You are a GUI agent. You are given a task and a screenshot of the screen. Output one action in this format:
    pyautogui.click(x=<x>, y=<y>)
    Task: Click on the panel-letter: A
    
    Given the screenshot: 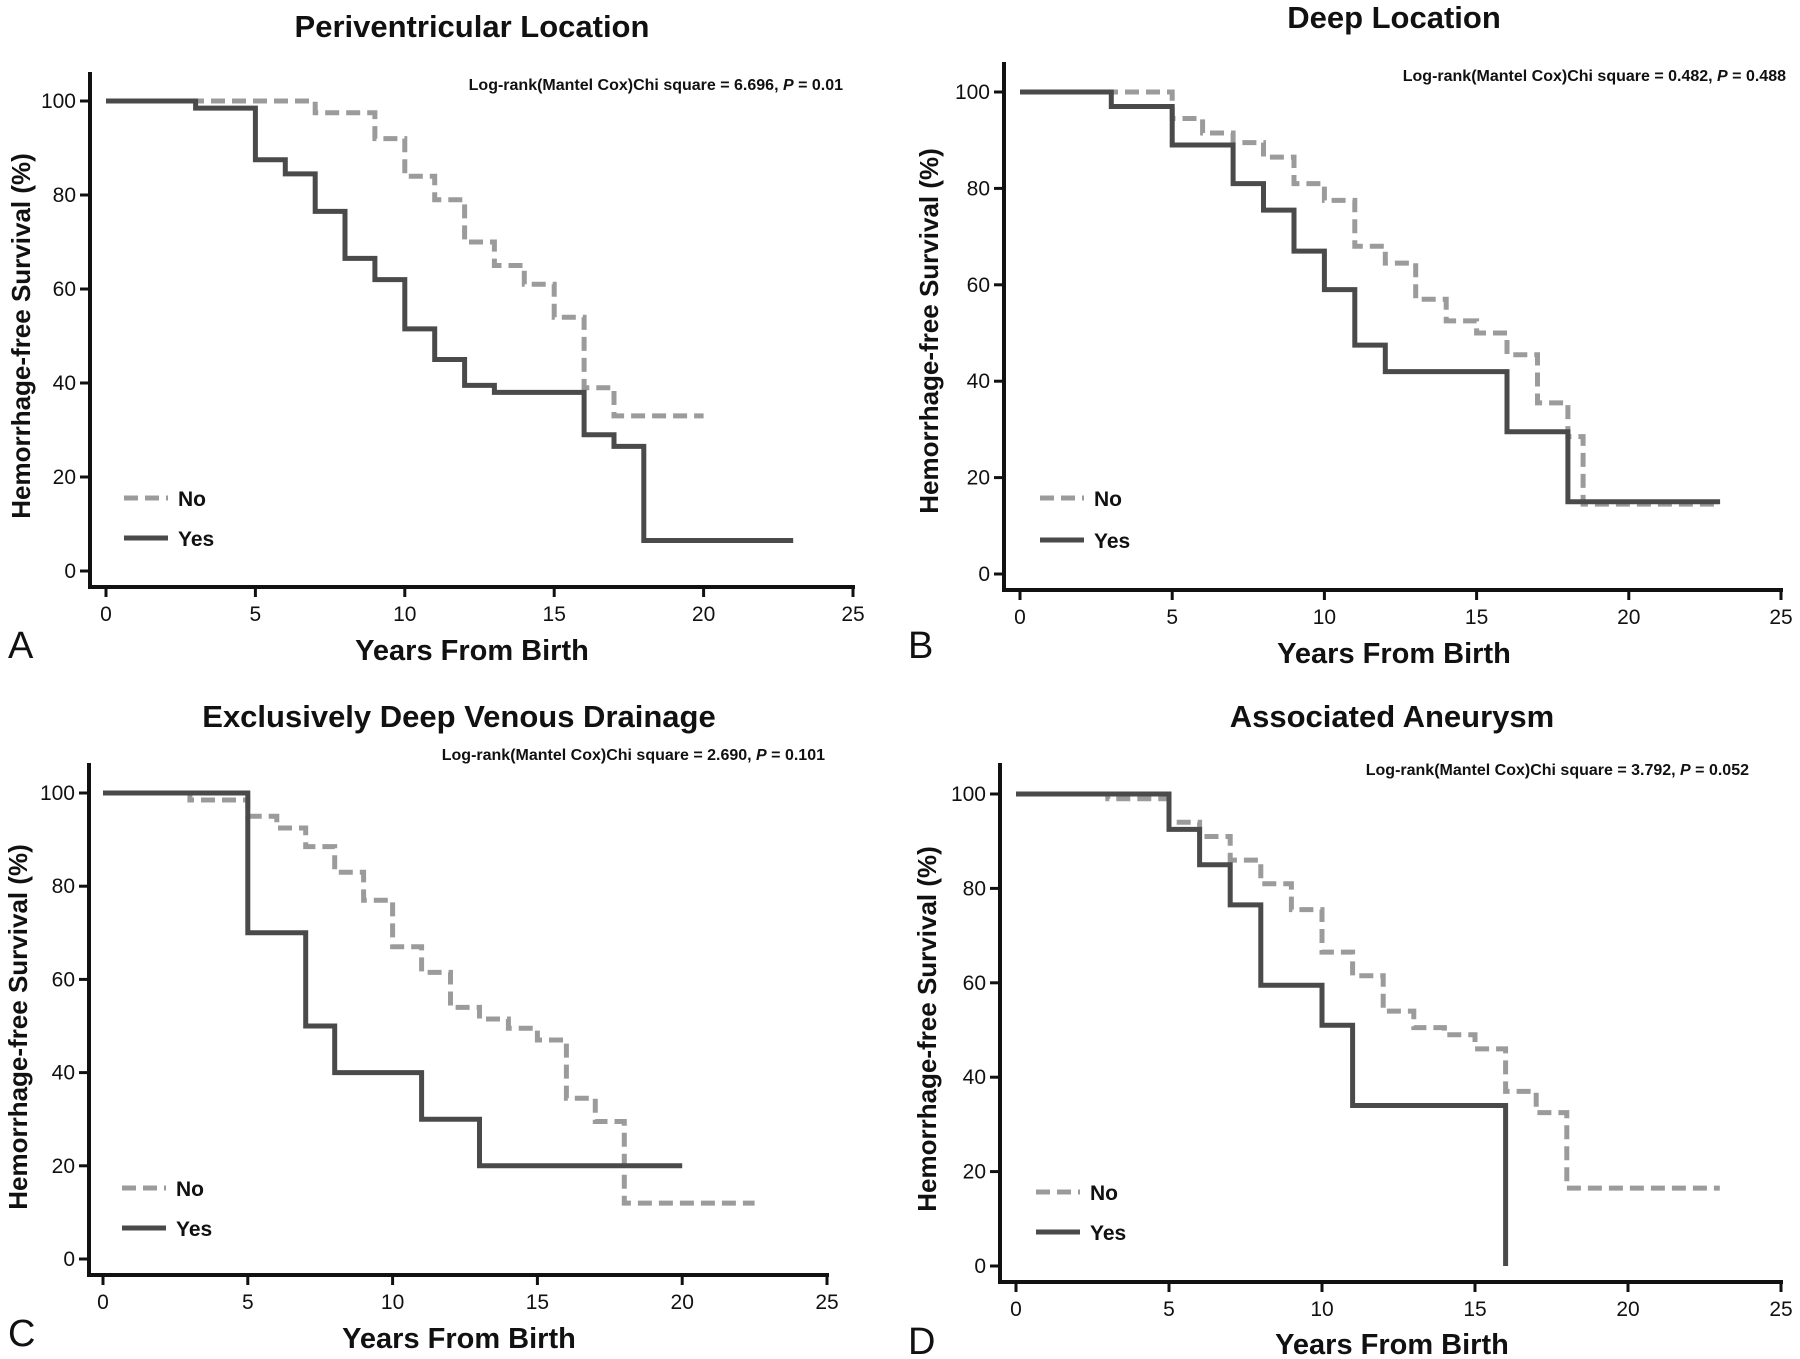 What is the action you would take?
    pyautogui.click(x=21, y=646)
    